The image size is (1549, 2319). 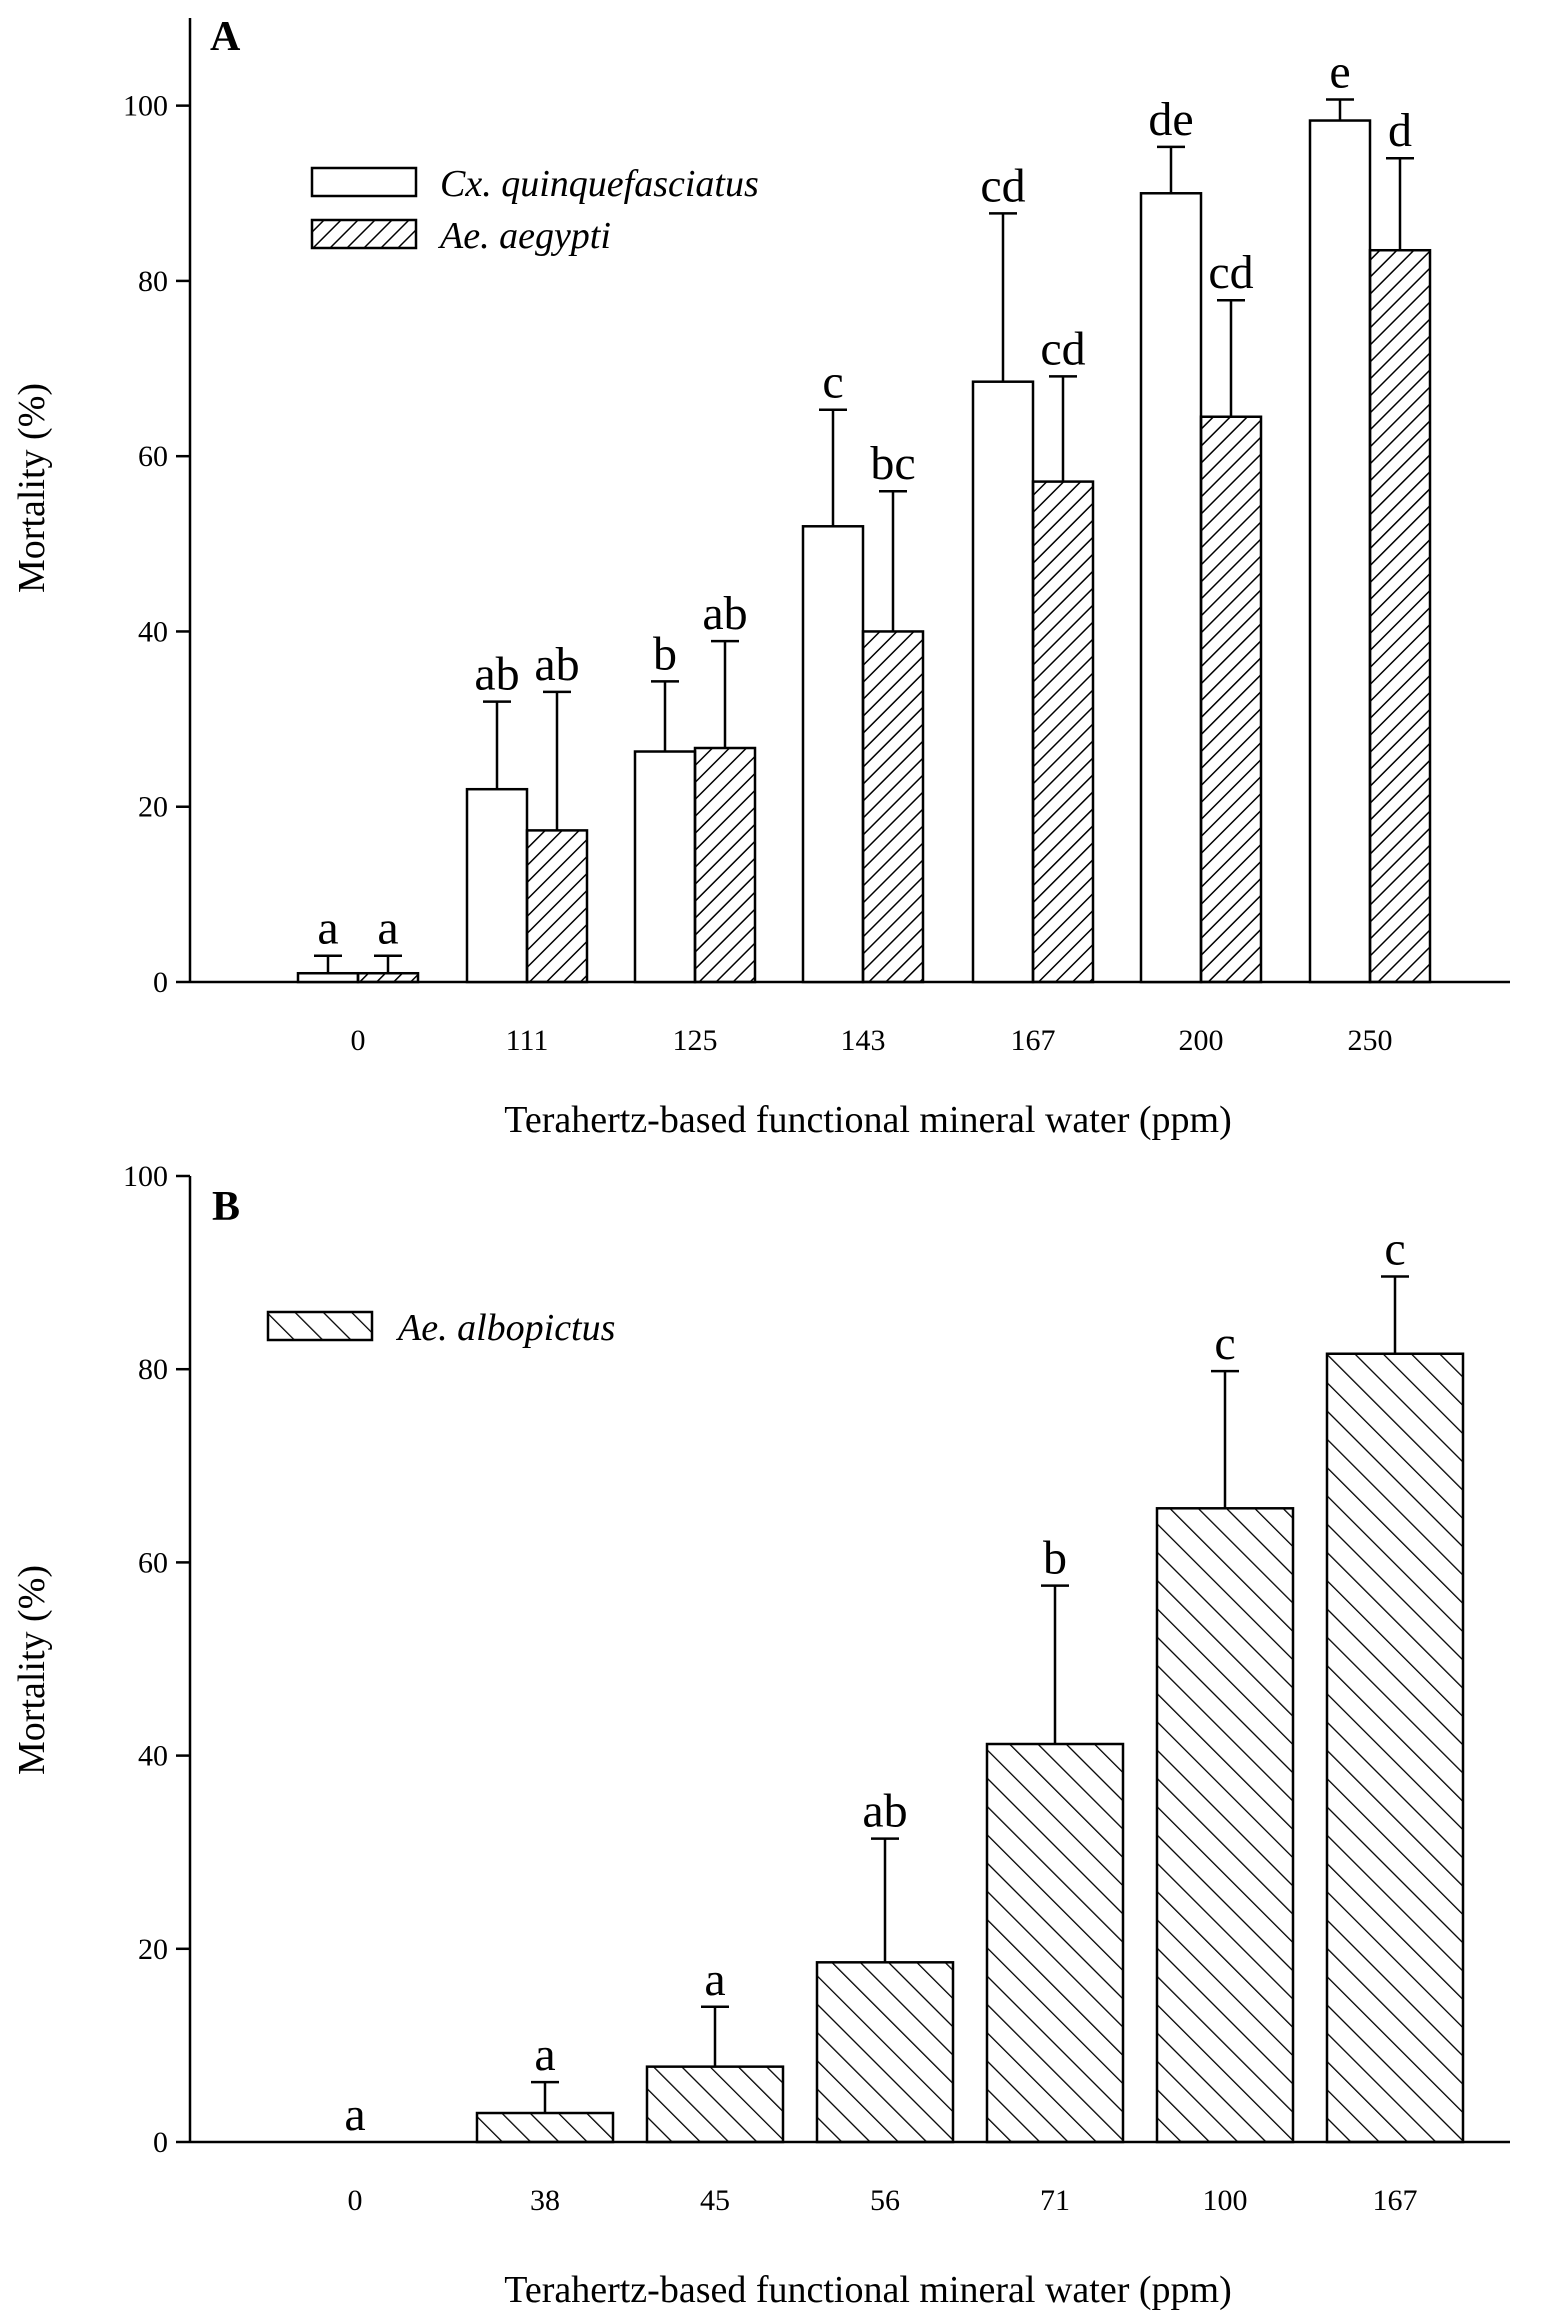 What do you see at coordinates (892, 463) in the screenshot?
I see `significance-label: bc` at bounding box center [892, 463].